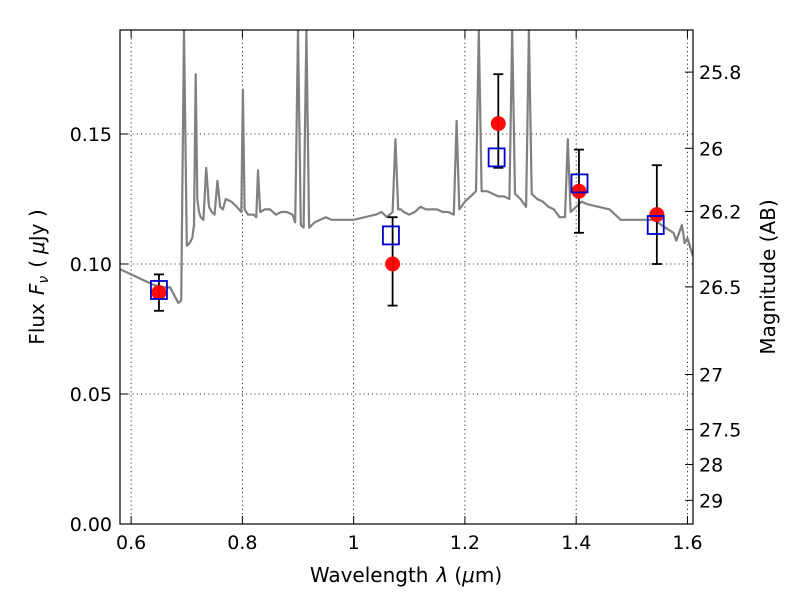  Describe the element at coordinates (131, 543) in the screenshot. I see `x-tick-label: 0.6` at that location.